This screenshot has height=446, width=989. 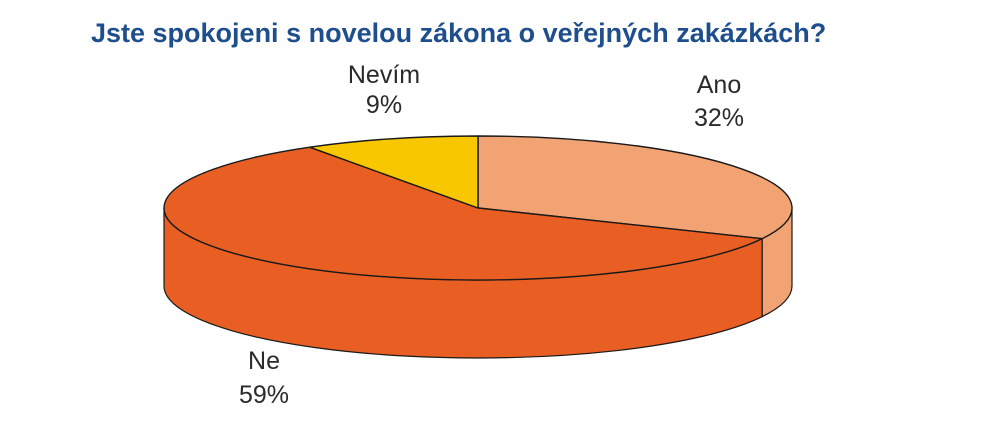 What do you see at coordinates (394, 172) in the screenshot?
I see `slice-nevim` at bounding box center [394, 172].